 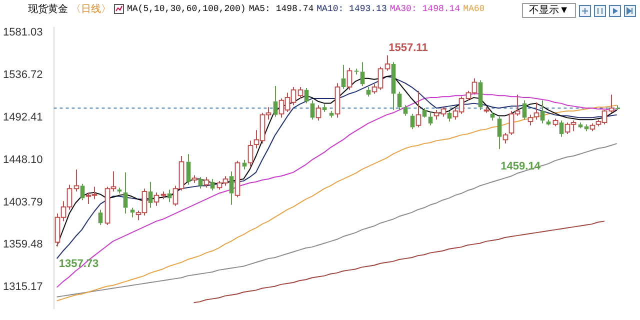 What do you see at coordinates (22, 202) in the screenshot?
I see `y-tick-label: 1403.79` at bounding box center [22, 202].